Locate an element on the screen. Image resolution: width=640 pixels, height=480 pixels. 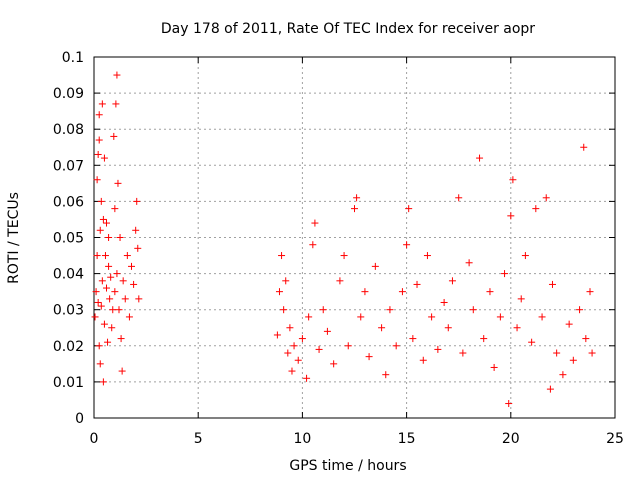
y-tick-label: 0.02 is located at coordinates (68, 347).